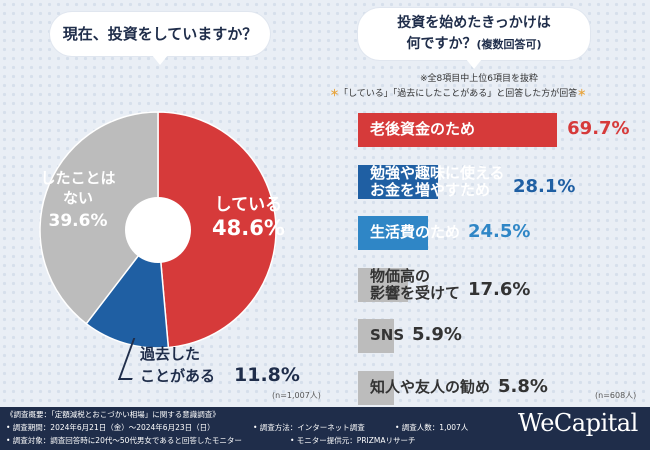 This screenshot has height=450, width=650. I want to click on bar-value: 17.6%, so click(499, 289).